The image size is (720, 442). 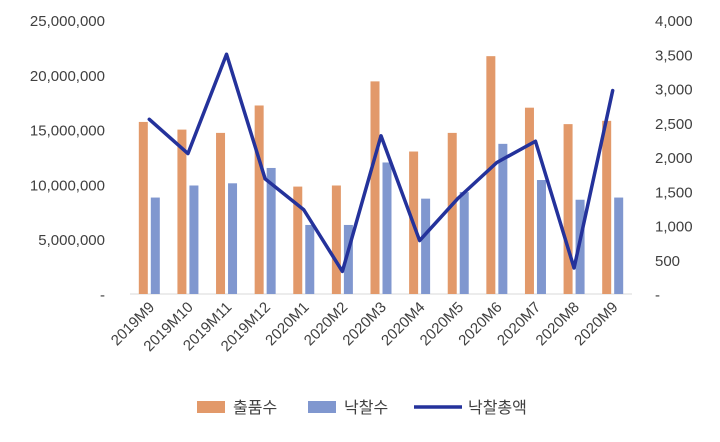 What do you see at coordinates (674, 124) in the screenshot?
I see `y-right-tick-label: 2,500` at bounding box center [674, 124].